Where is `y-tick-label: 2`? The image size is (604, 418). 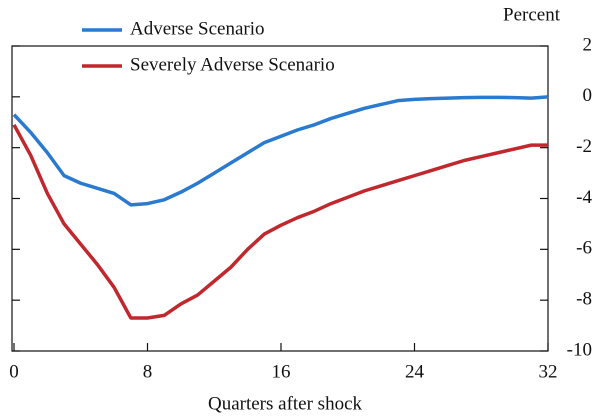
y-tick-label: 2 is located at coordinates (588, 44).